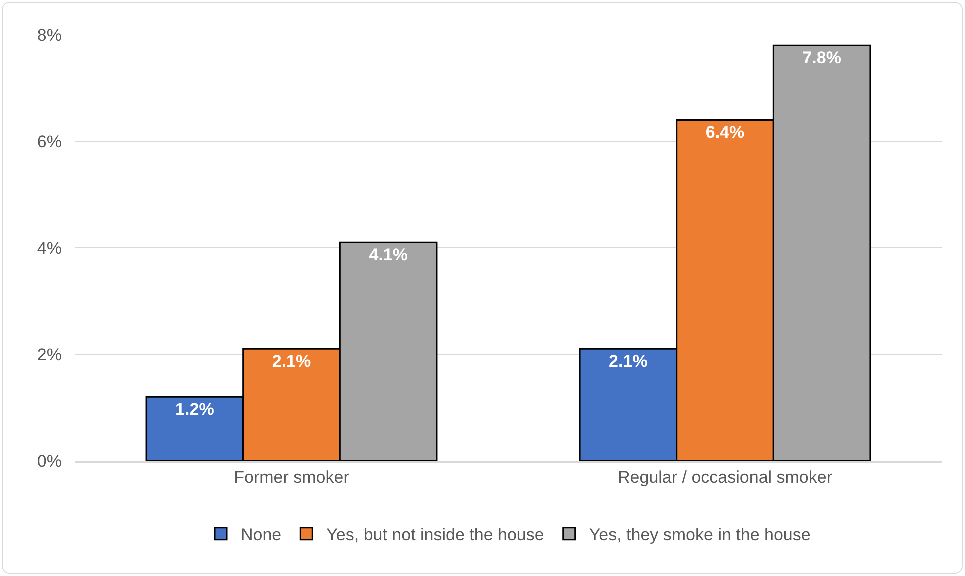 The height and width of the screenshot is (576, 965). What do you see at coordinates (49, 354) in the screenshot?
I see `y-tick-label: 2%` at bounding box center [49, 354].